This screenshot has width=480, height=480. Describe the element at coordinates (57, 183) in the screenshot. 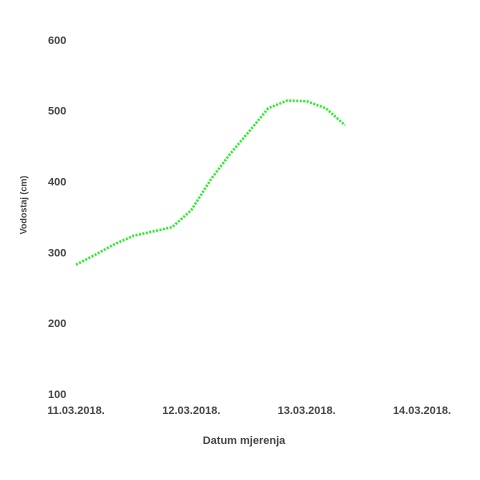

I see `y-tick-label: 400` at that location.